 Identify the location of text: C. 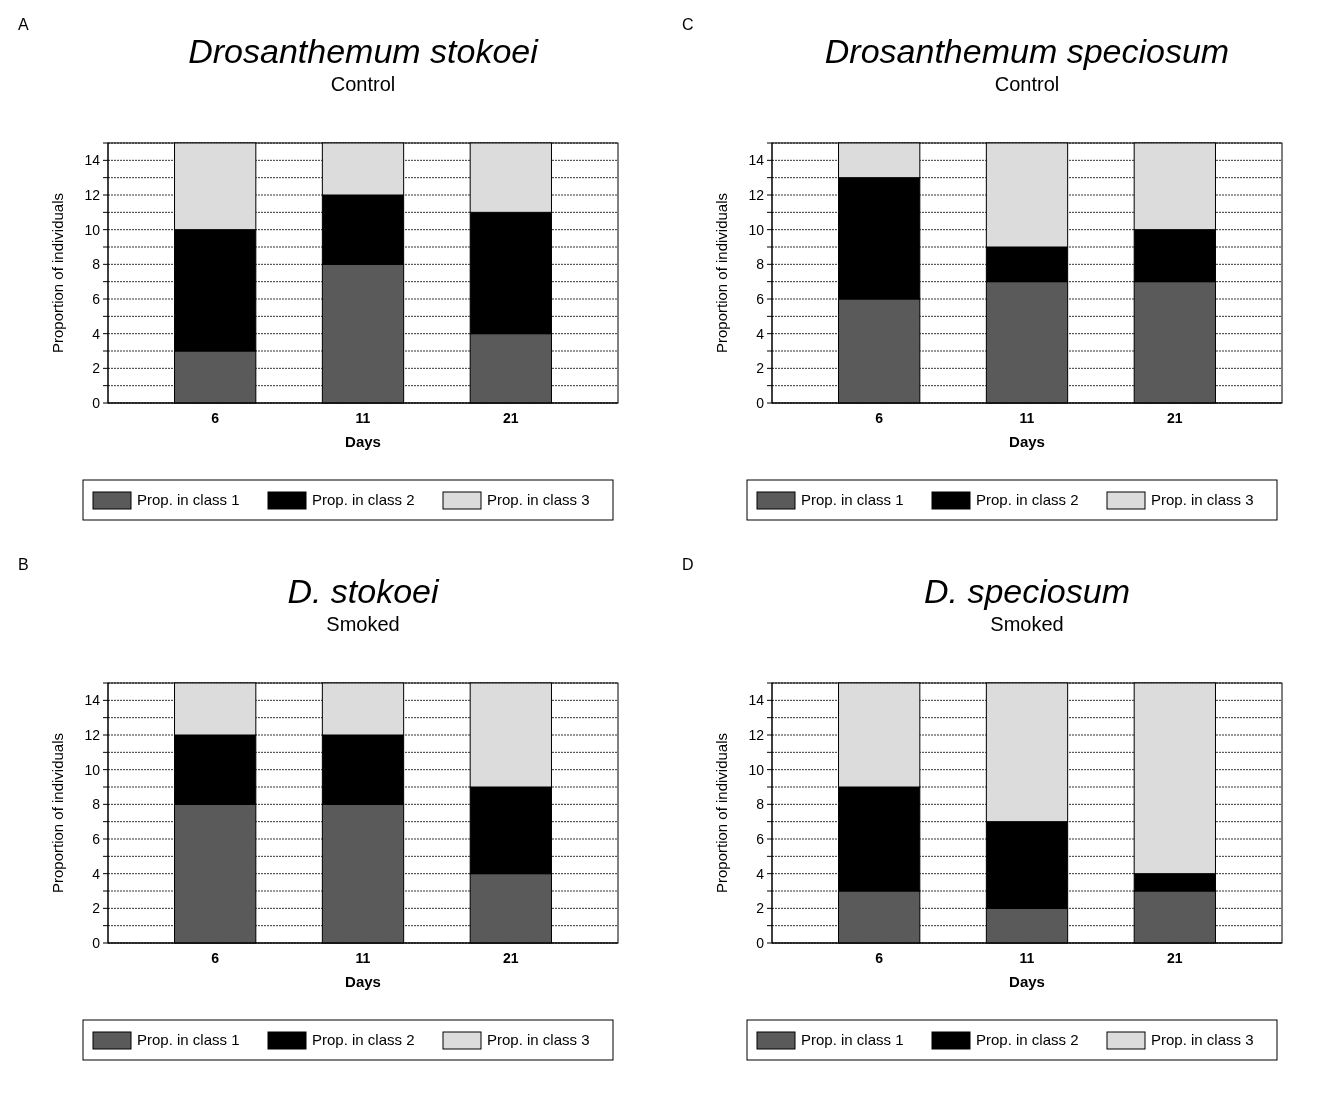
(688, 24).